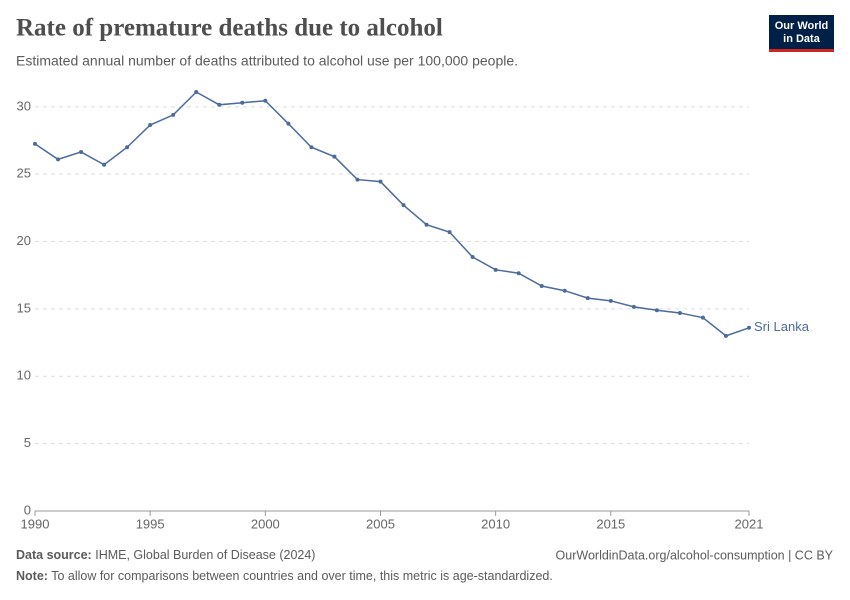 The image size is (850, 600). I want to click on x-tick-label: 2021, so click(749, 523).